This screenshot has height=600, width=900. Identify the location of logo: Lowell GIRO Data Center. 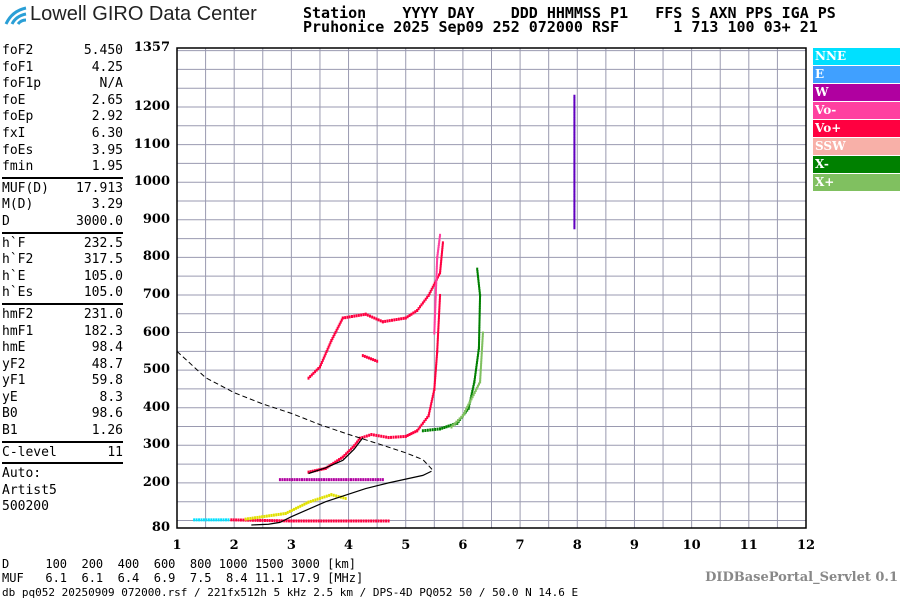
(130, 14).